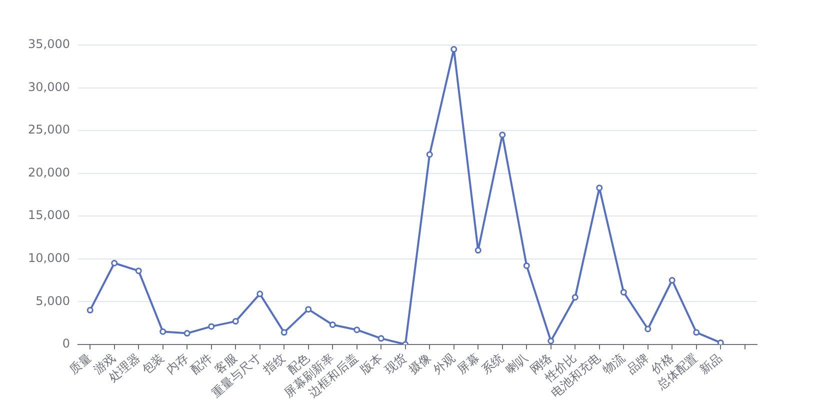 The height and width of the screenshot is (403, 829). What do you see at coordinates (614, 364) in the screenshot?
I see `x-tick-label: 物流` at bounding box center [614, 364].